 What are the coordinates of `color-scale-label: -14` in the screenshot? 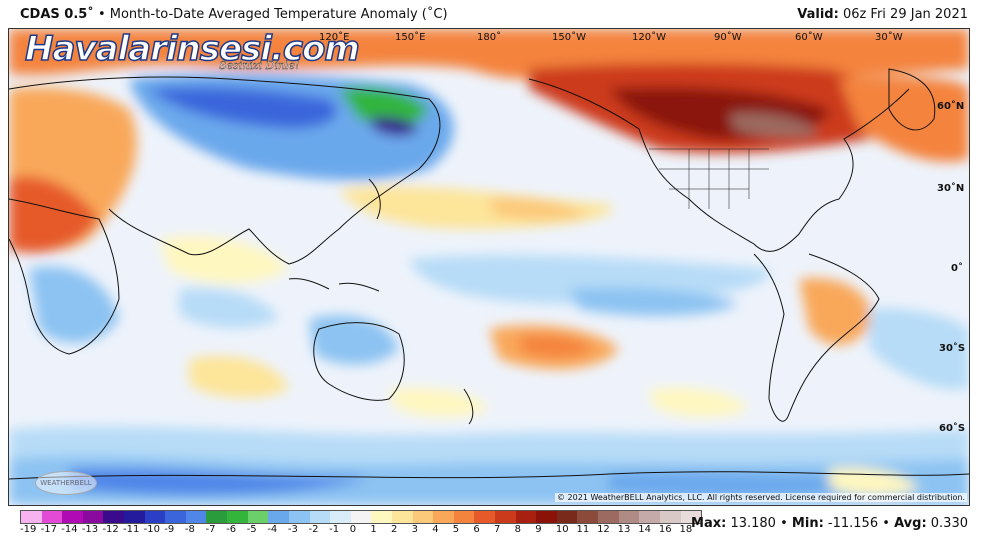 It's located at (69, 529).